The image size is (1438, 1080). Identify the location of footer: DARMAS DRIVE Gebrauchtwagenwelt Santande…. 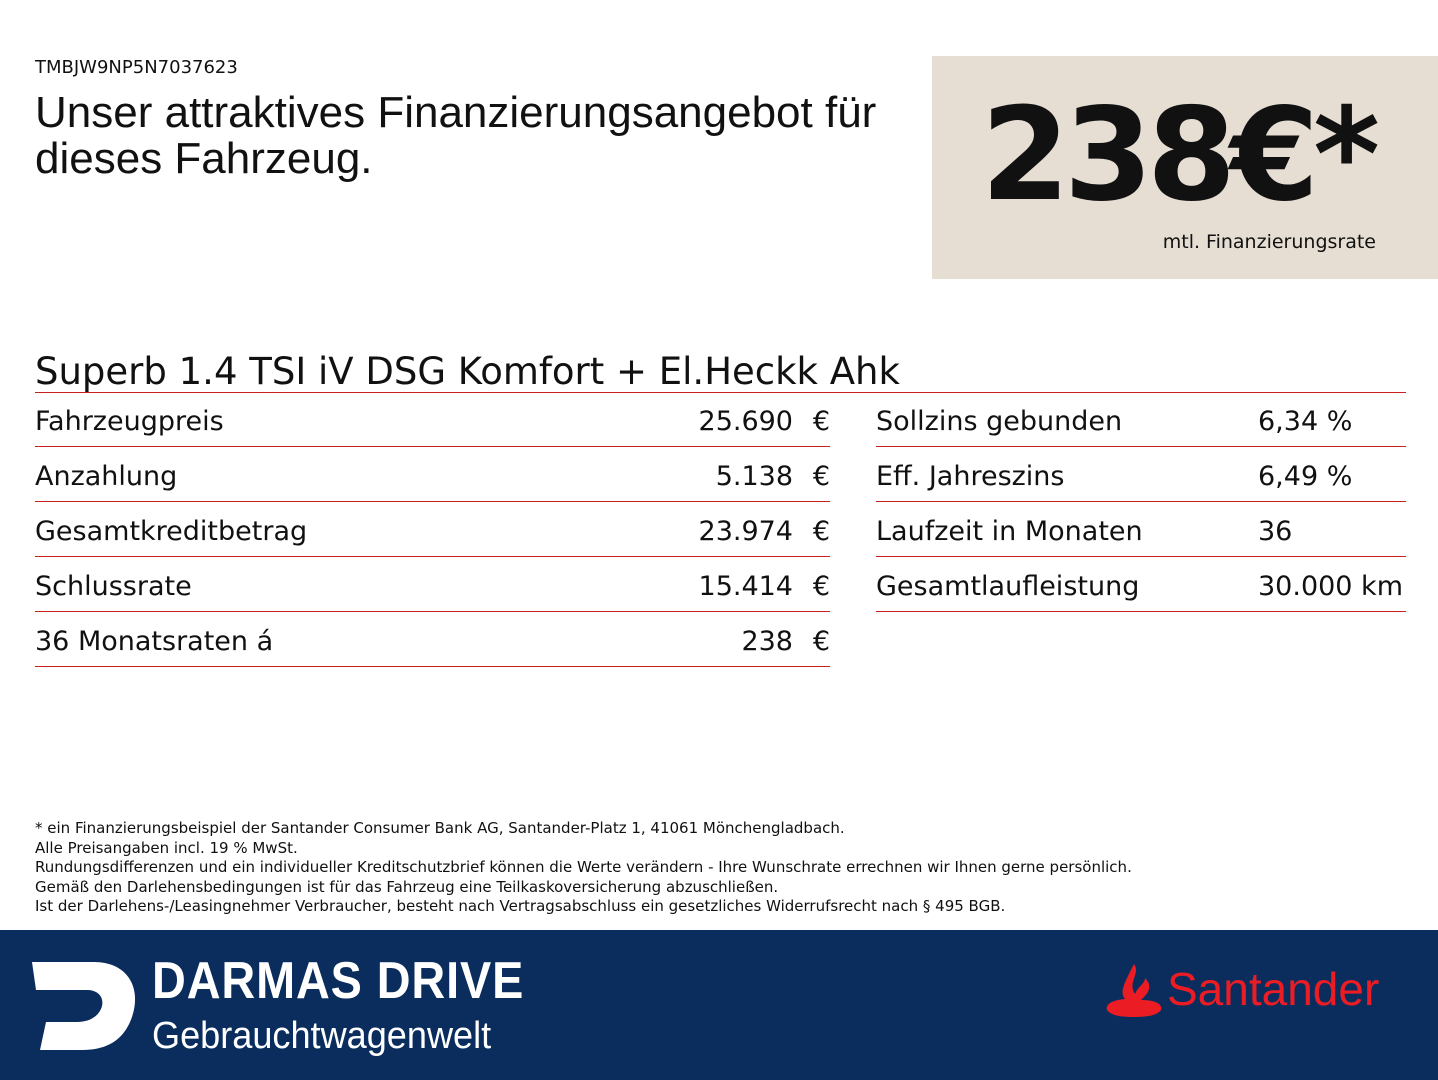
(719, 1005).